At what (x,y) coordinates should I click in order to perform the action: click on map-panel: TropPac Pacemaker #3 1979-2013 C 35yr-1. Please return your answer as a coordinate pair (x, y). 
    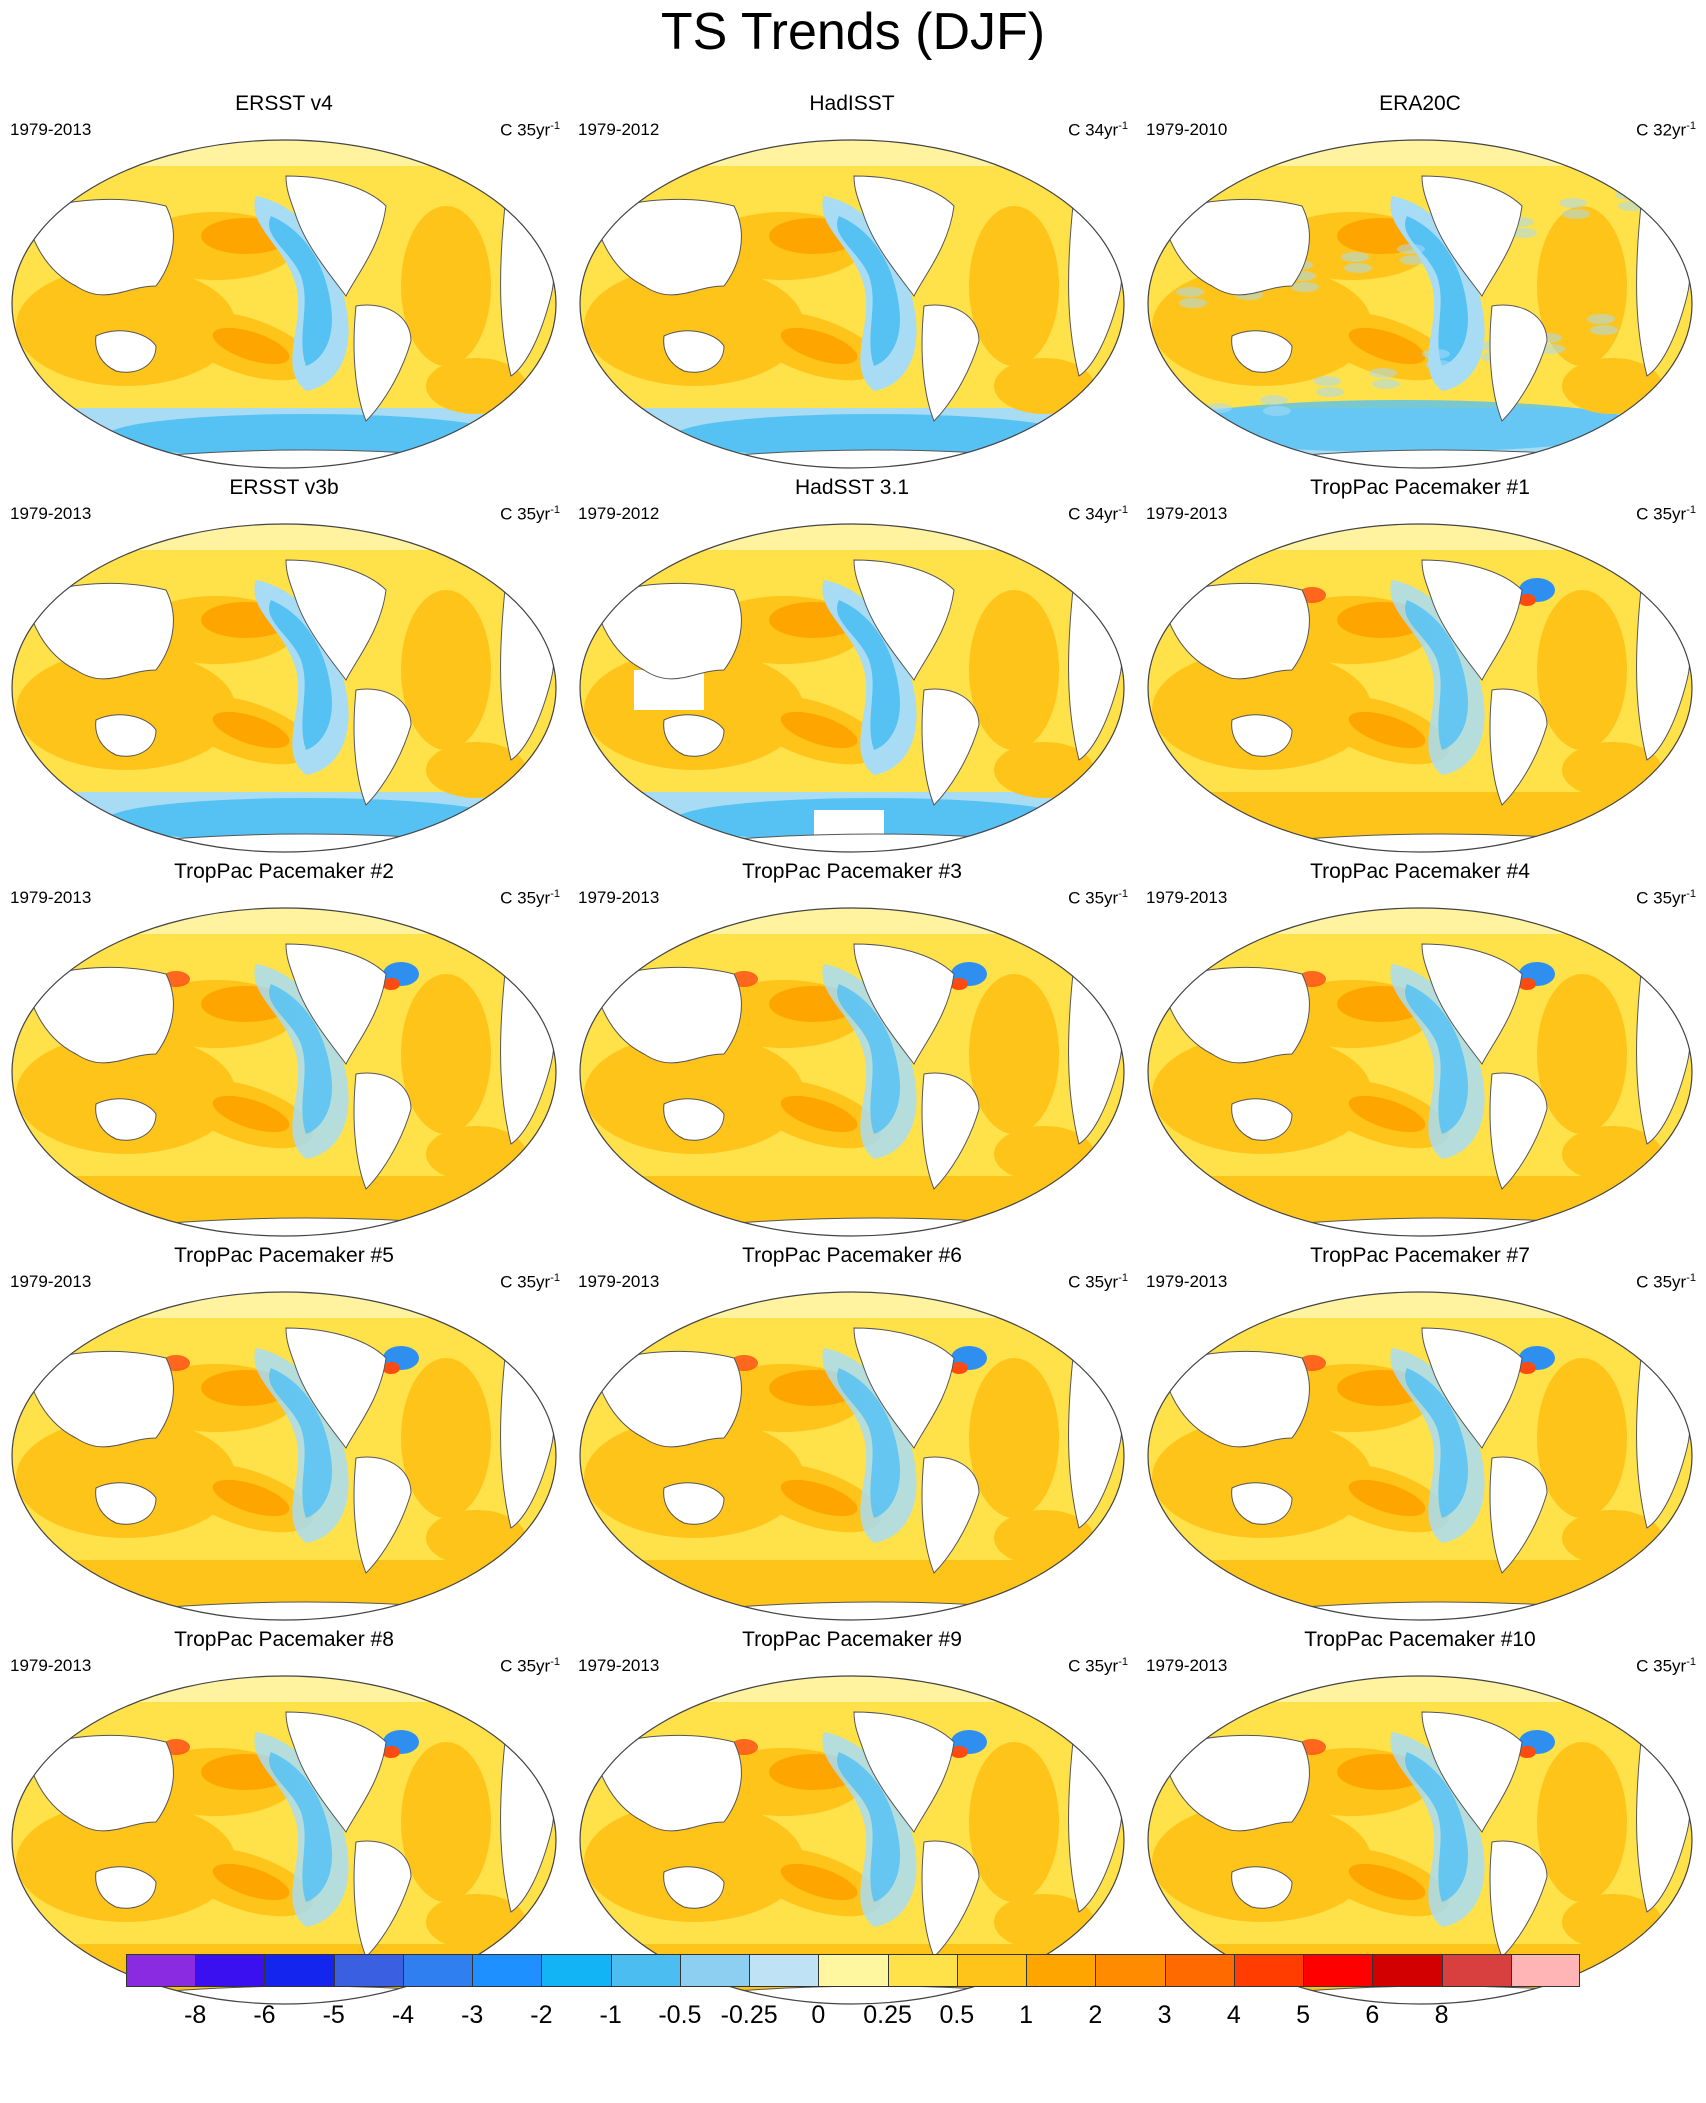
    Looking at the image, I should click on (852, 1052).